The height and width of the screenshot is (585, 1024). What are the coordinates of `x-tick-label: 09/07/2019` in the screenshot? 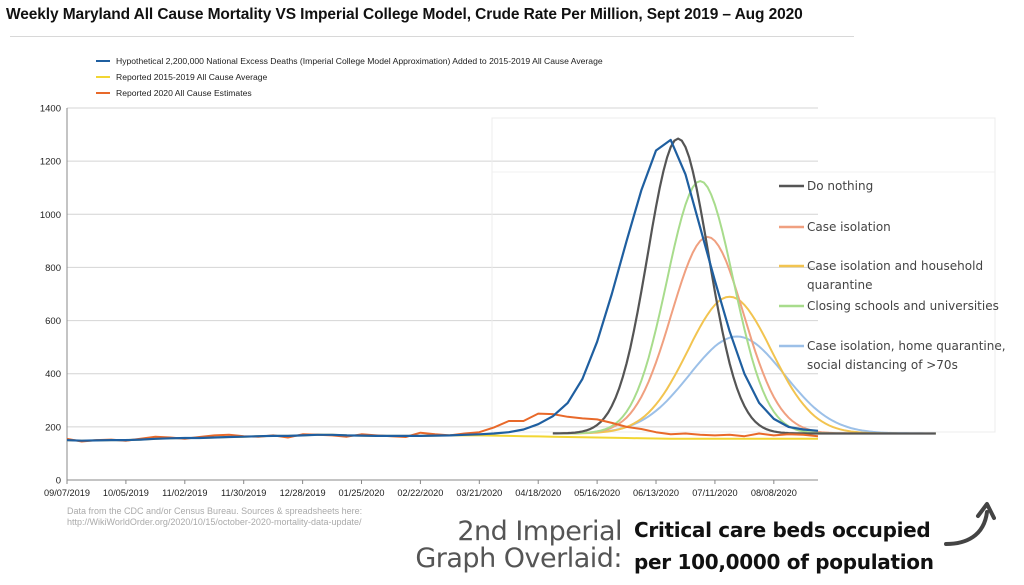 It's located at (67, 493).